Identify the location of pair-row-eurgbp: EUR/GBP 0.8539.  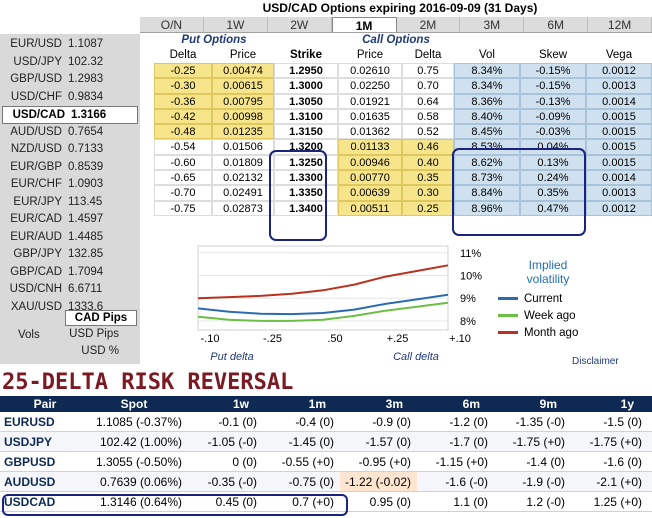
(70, 168).